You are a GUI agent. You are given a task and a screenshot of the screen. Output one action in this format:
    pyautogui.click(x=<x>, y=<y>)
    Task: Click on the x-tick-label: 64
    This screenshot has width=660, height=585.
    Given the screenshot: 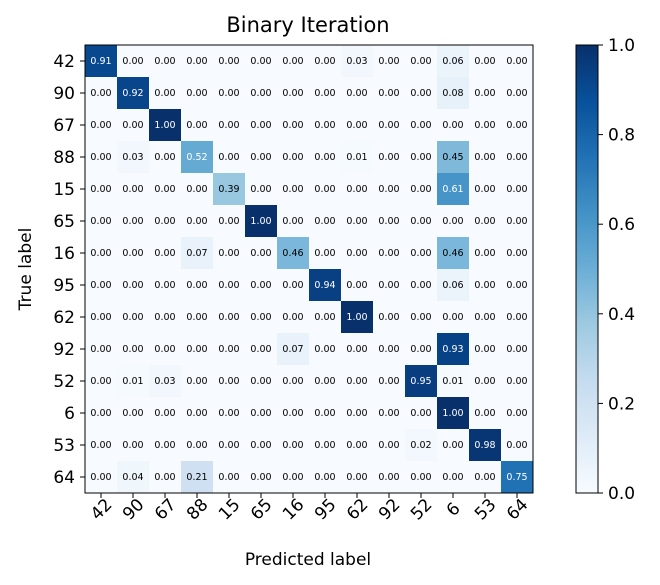 What is the action you would take?
    pyautogui.click(x=517, y=509)
    